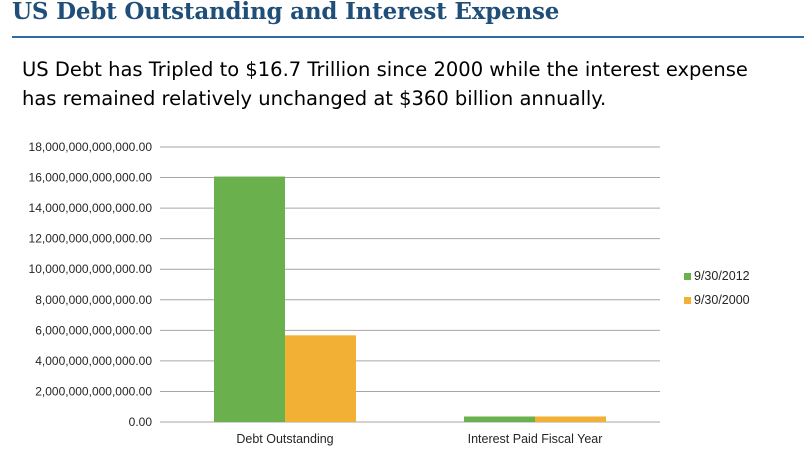 This screenshot has width=811, height=455. I want to click on legend-label: 9/30/2012, so click(722, 276).